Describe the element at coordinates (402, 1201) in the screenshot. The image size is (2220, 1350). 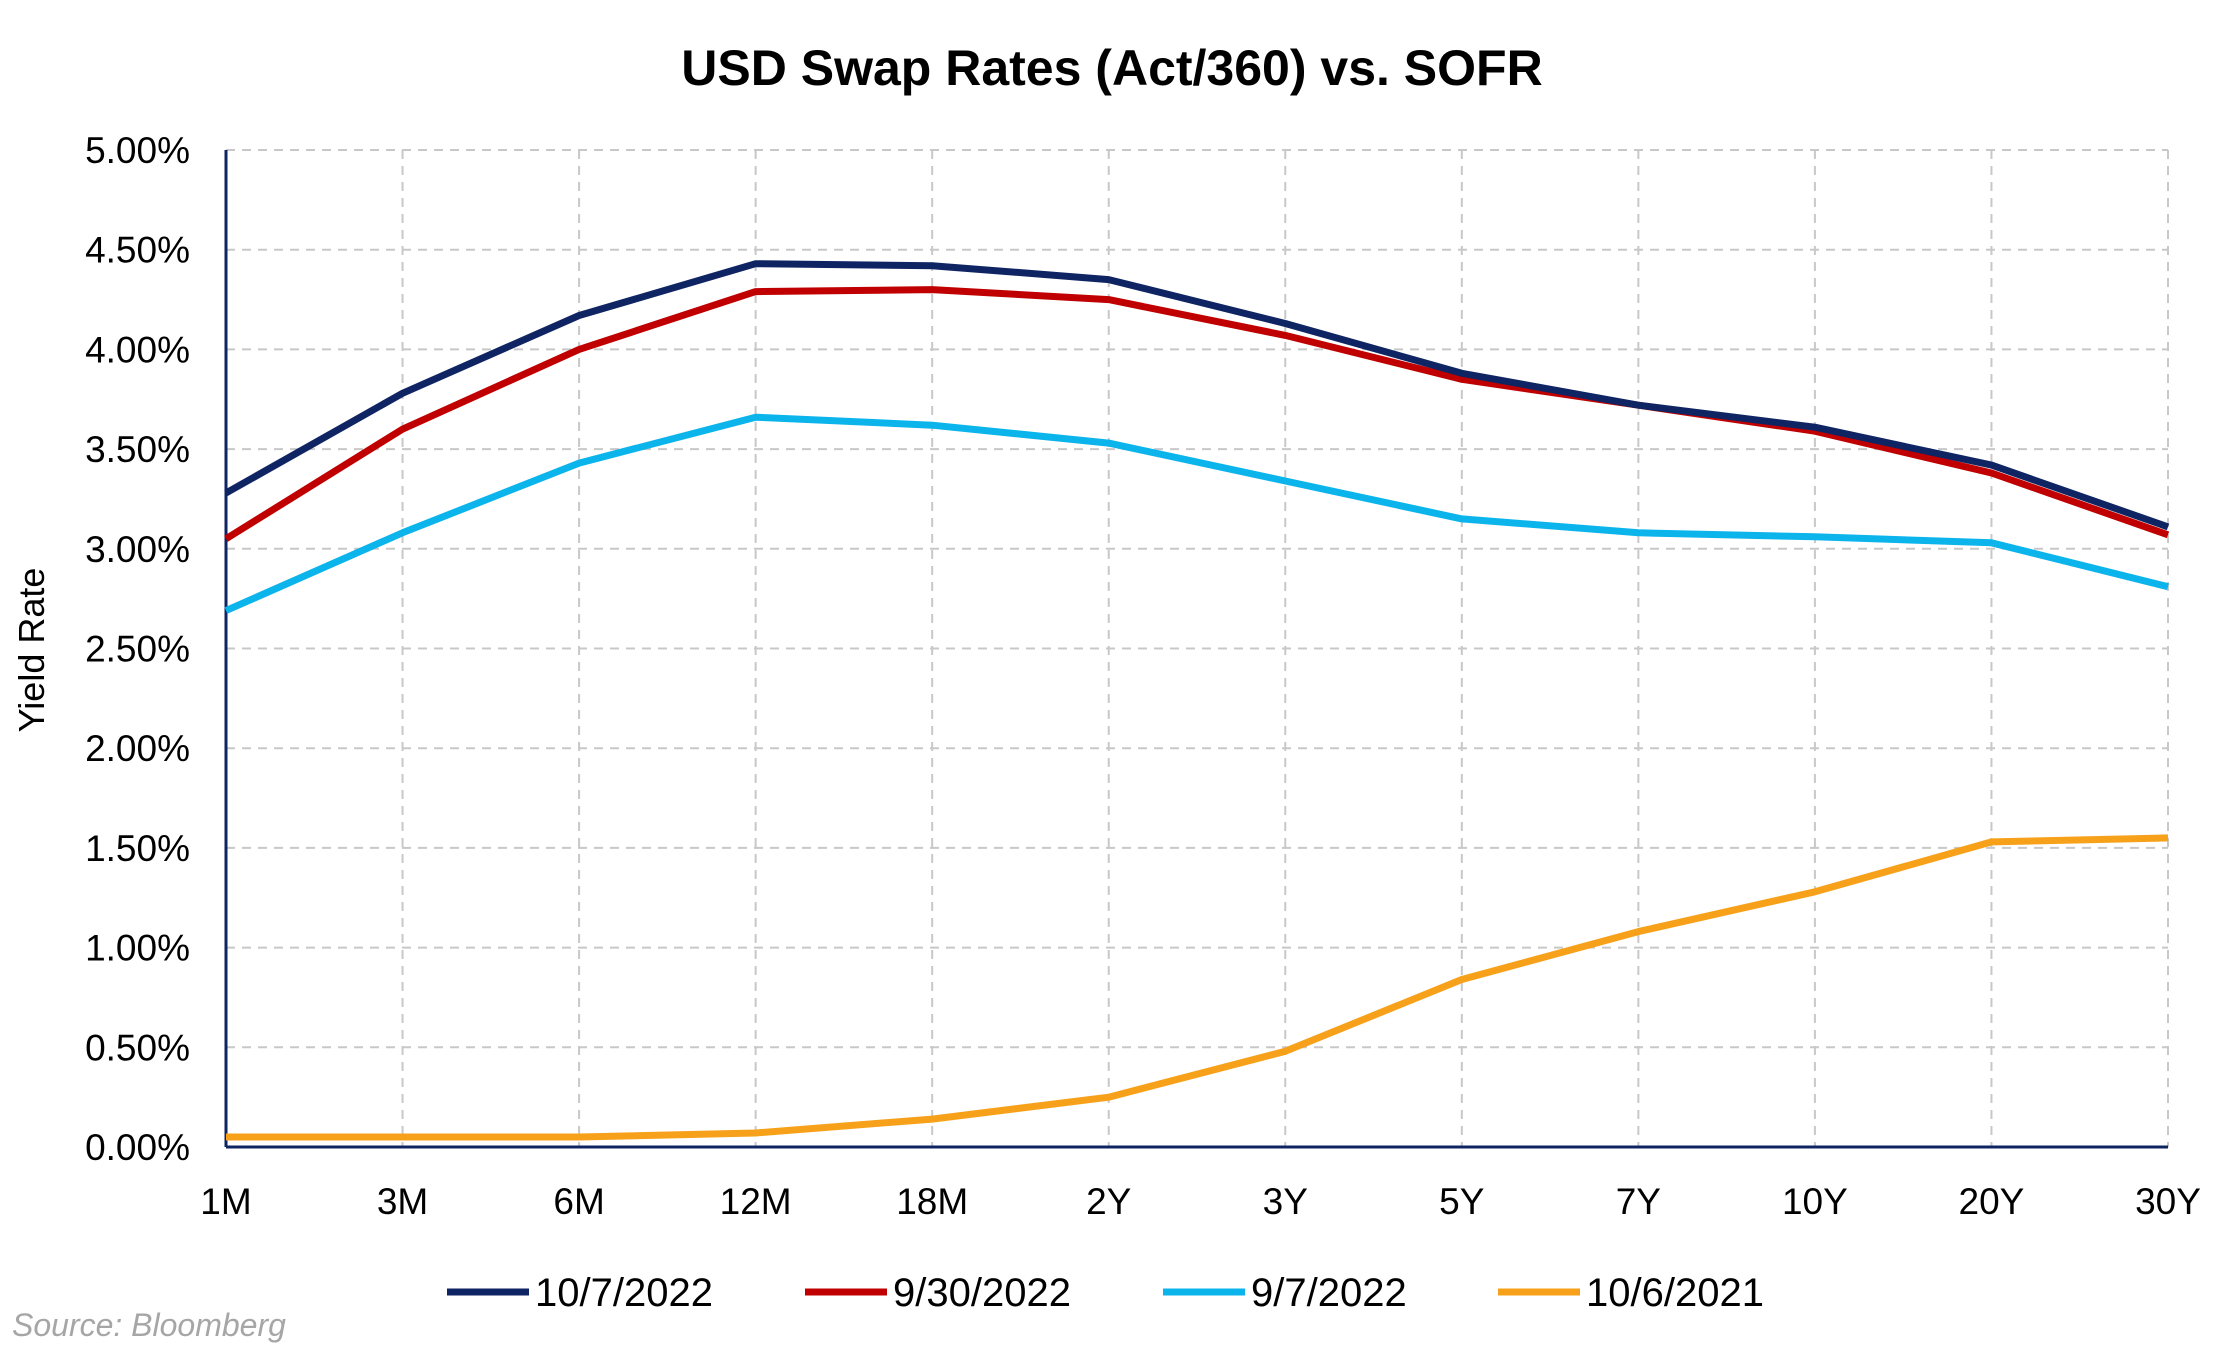
I see `x-tick-label: 3M` at that location.